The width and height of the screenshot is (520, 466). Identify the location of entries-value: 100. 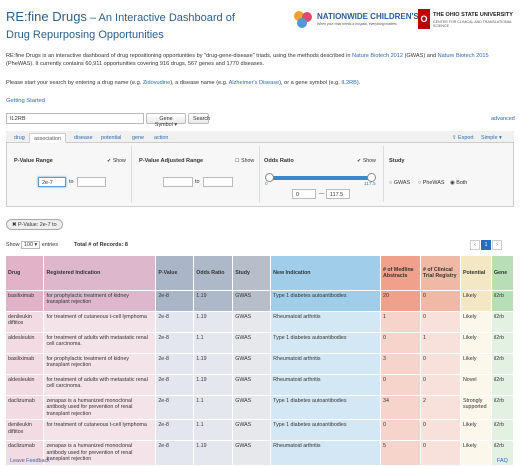
(28, 245).